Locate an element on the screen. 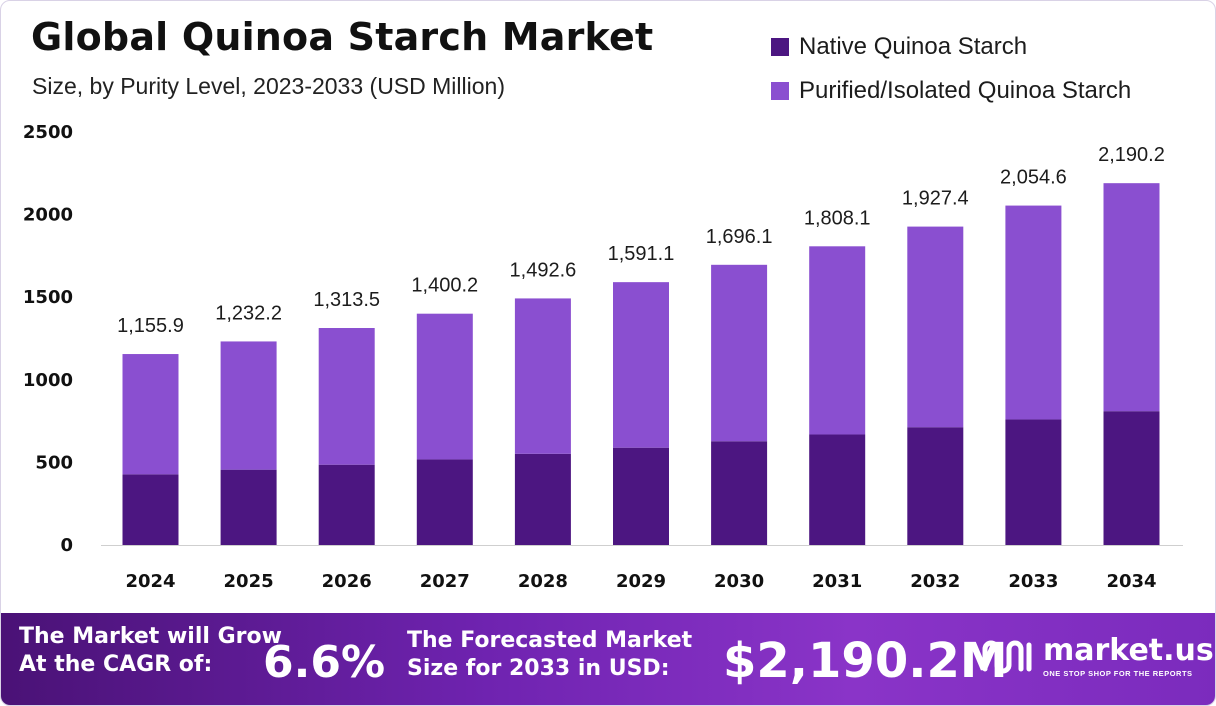  forecast-value: $2,190.2M is located at coordinates (865, 661).